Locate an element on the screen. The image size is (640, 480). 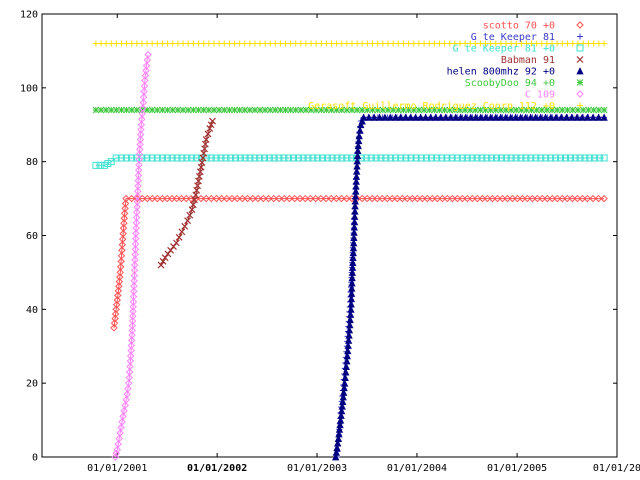
y-tick-label: 100 is located at coordinates (29, 88).